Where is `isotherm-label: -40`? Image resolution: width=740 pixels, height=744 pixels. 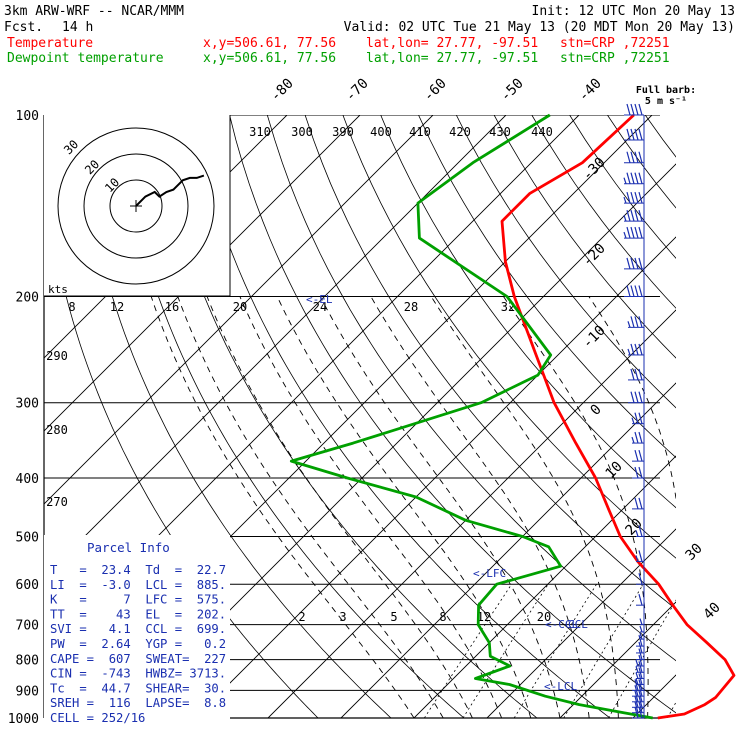 isotherm-label: -40 is located at coordinates (590, 90).